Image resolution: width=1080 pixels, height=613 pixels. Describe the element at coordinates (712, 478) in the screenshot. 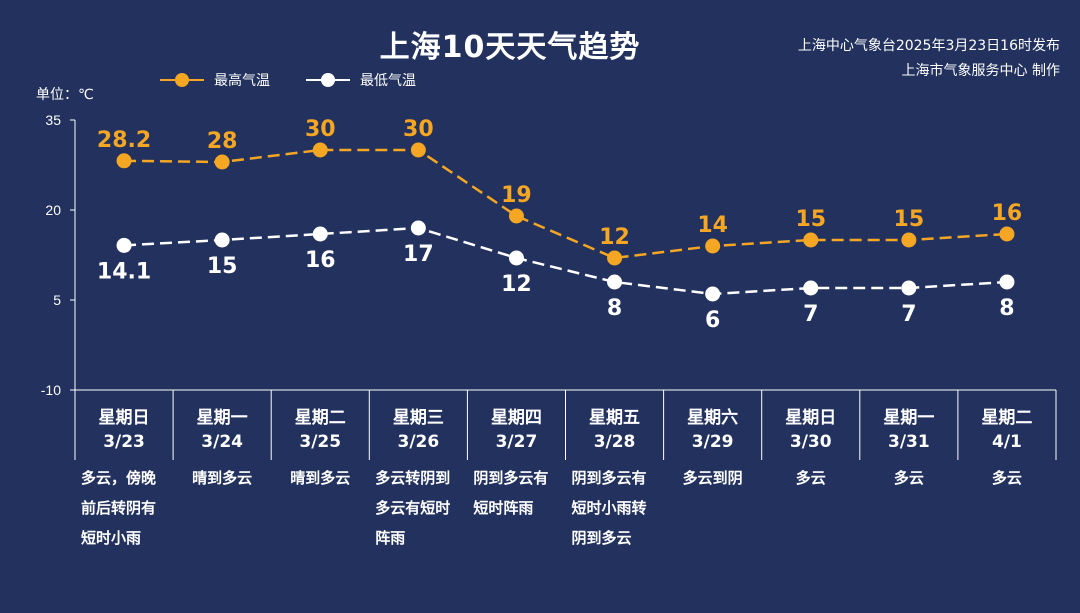

I see `day-weather-desc: 多云到阴` at that location.